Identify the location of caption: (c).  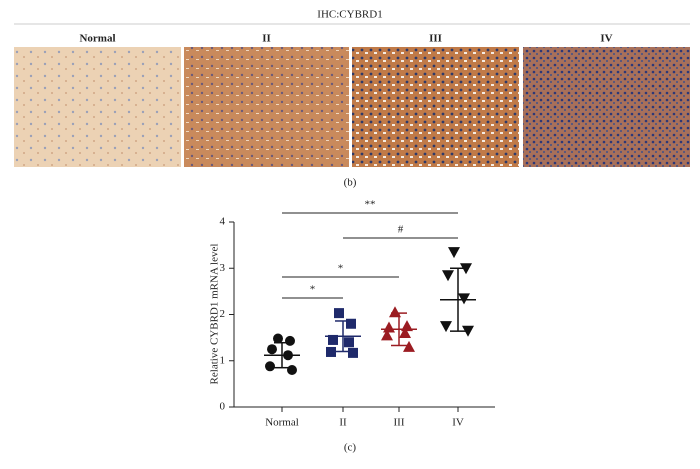
(350, 448).